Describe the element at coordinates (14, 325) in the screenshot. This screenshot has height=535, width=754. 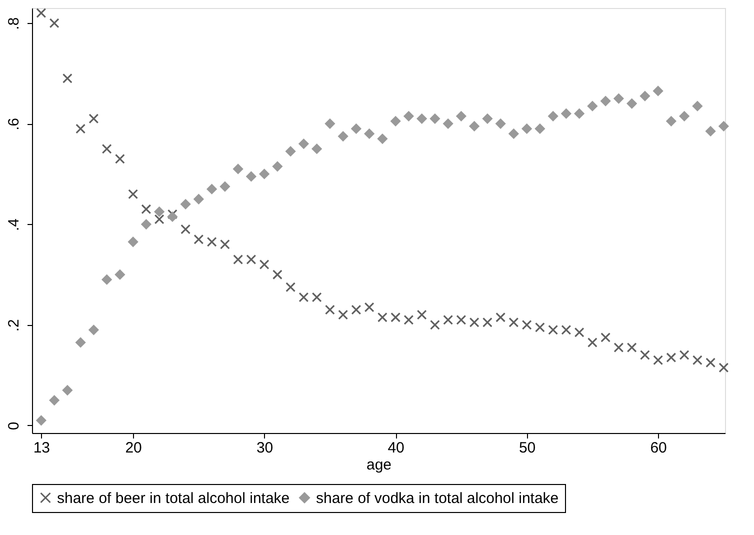
I see `y-tick-label: .2` at that location.